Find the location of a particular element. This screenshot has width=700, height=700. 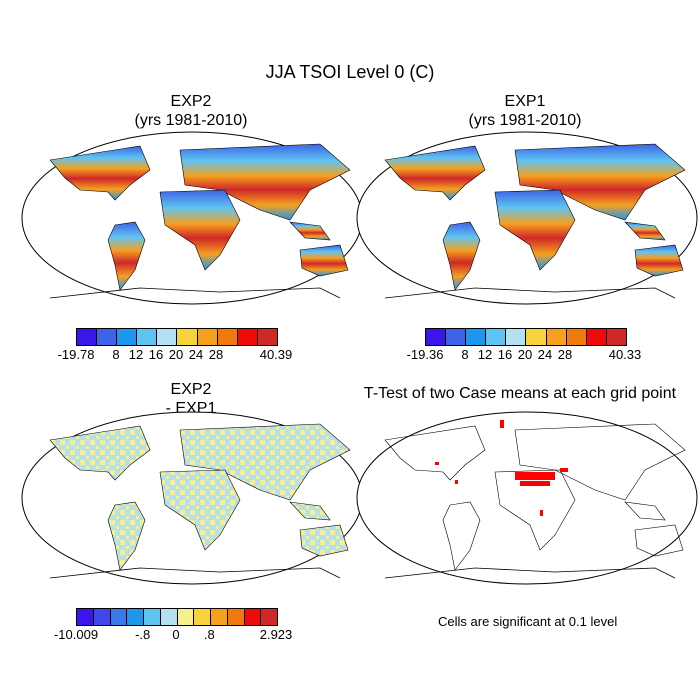

colorbar-tick-label: 40.33 is located at coordinates (625, 354).